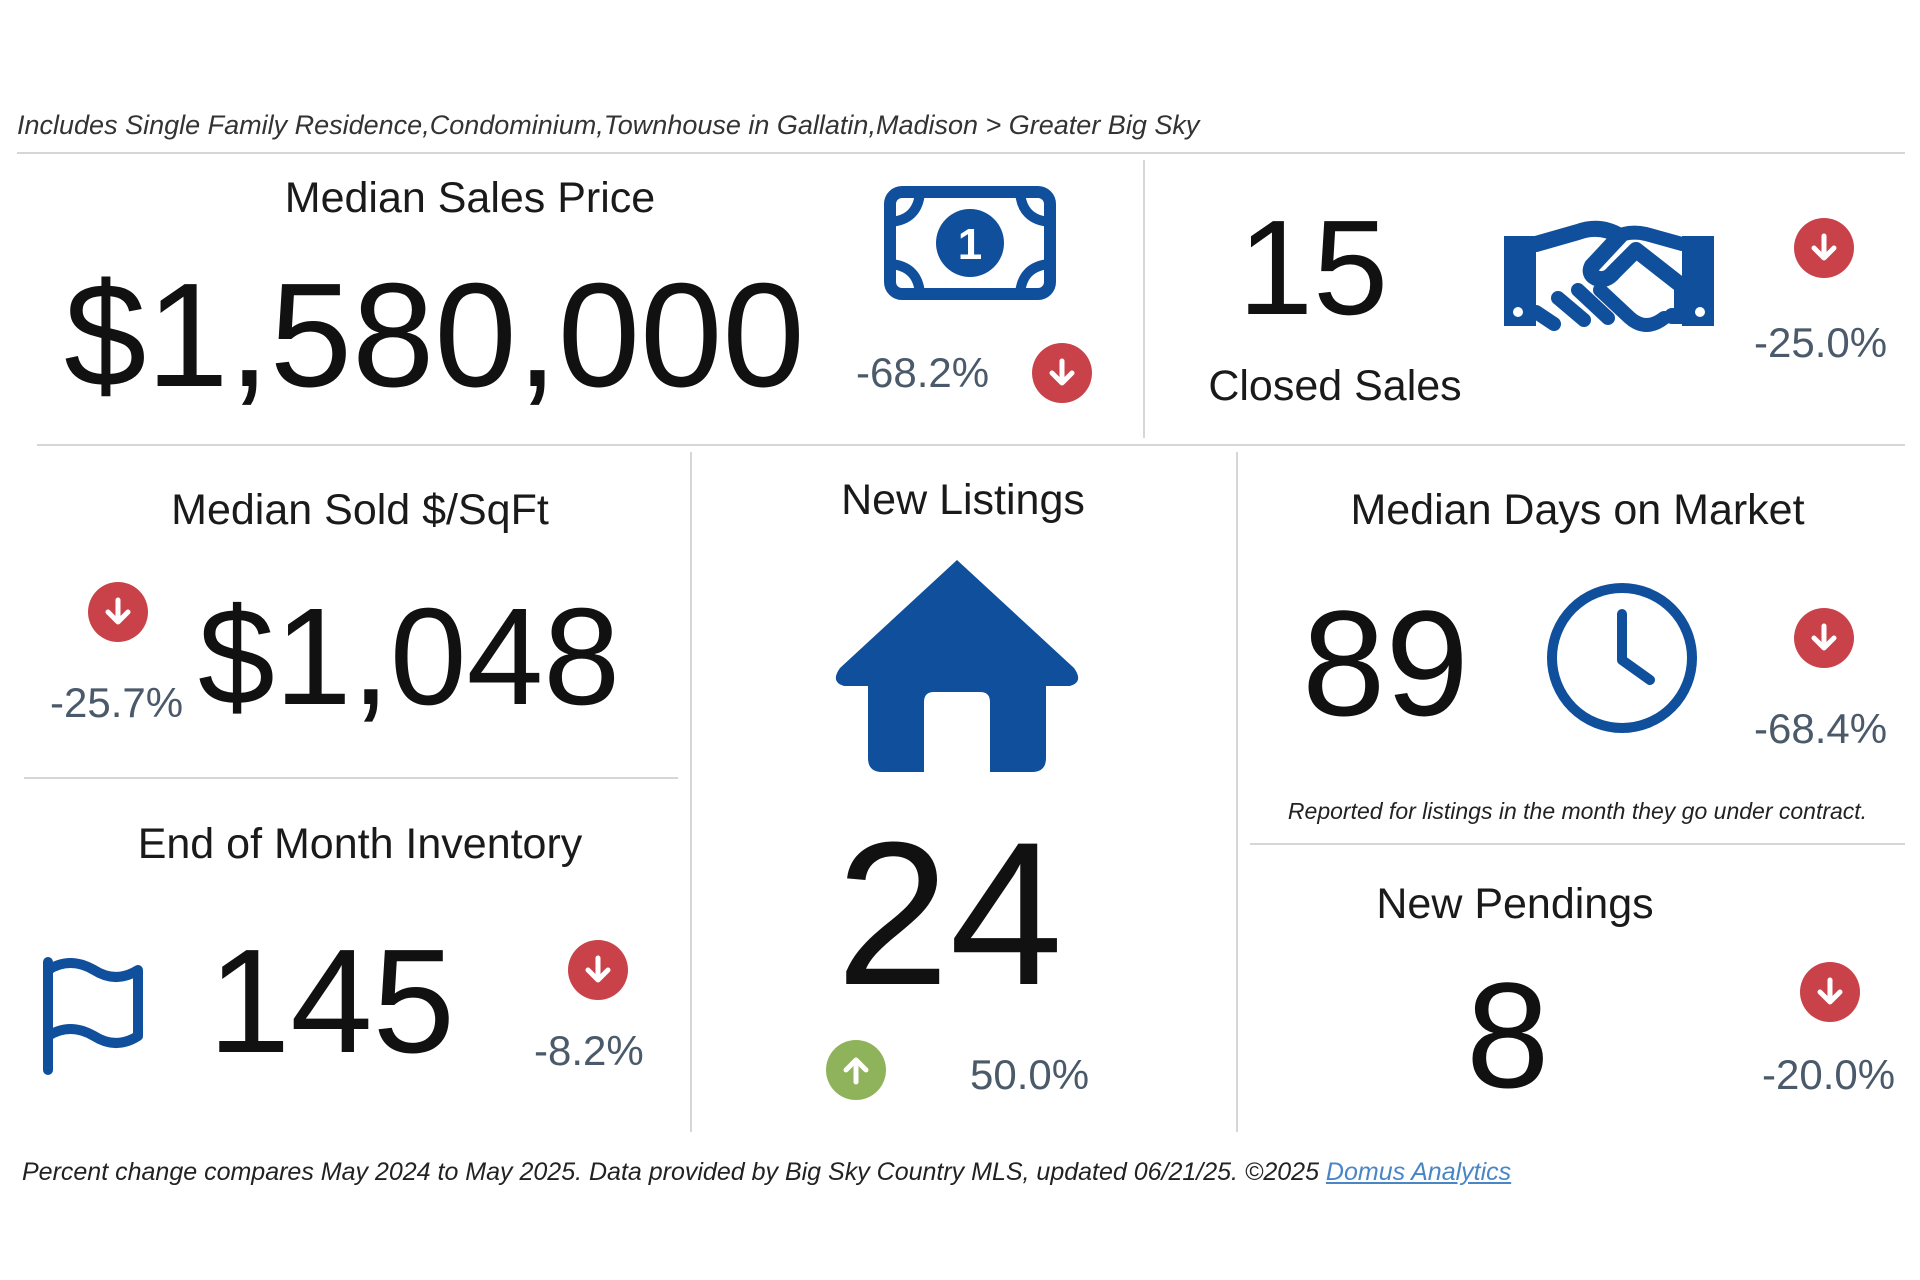 Image resolution: width=1920 pixels, height=1280 pixels. Describe the element at coordinates (971, 445) in the screenshot. I see `divider-middle` at that location.